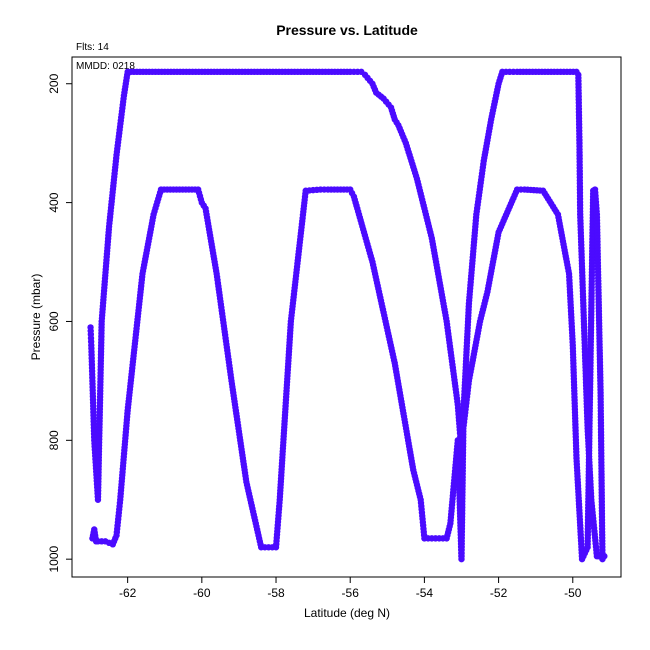 The image size is (650, 650). I want to click on x-tick-label: -60, so click(202, 593).